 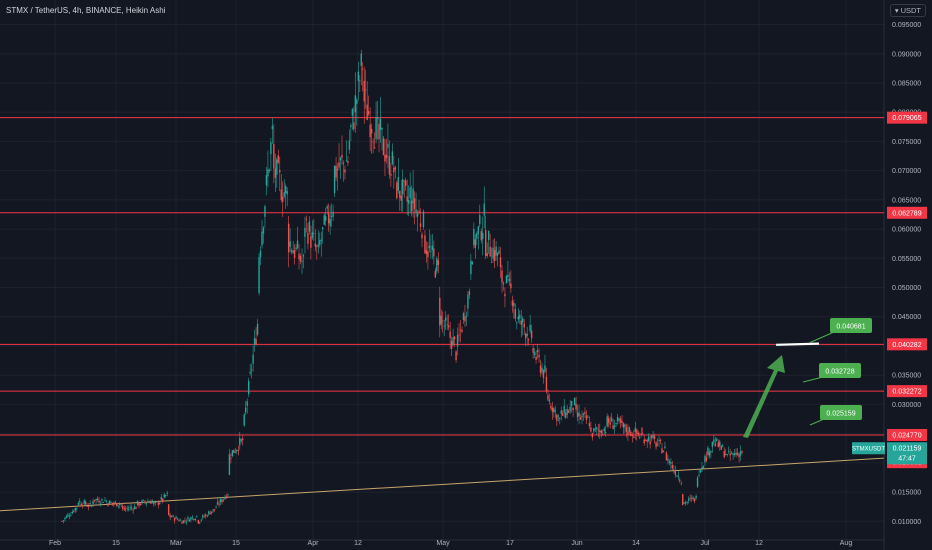 What do you see at coordinates (846, 543) in the screenshot?
I see `x-tick-label: Aug` at bounding box center [846, 543].